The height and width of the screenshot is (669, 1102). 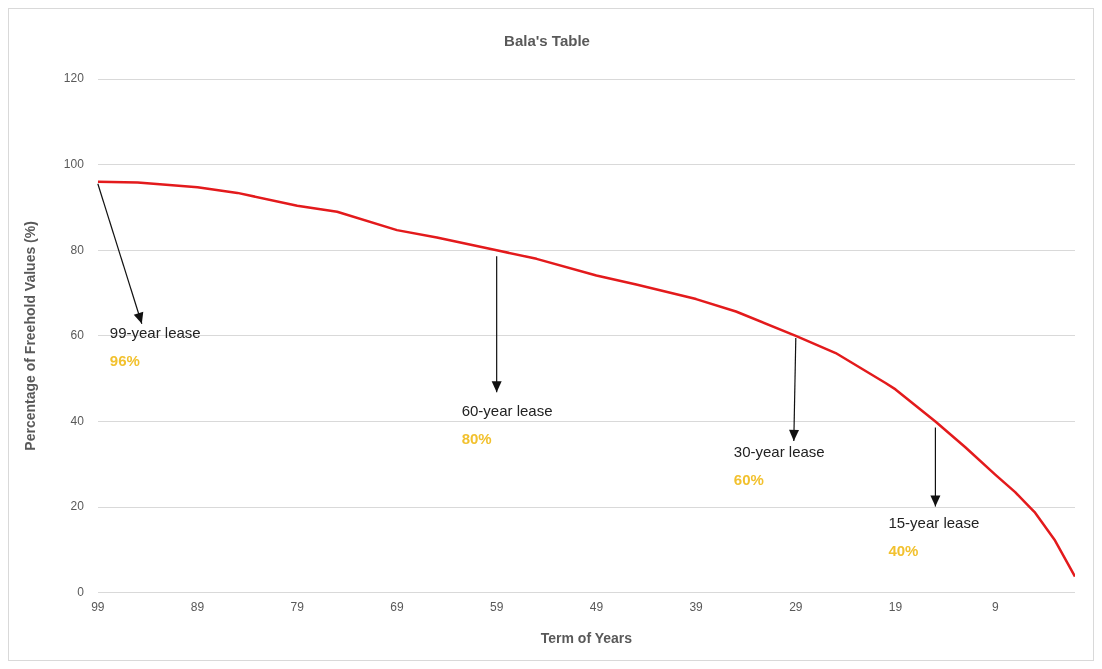 What do you see at coordinates (98, 607) in the screenshot?
I see `x-tick-label: 99` at bounding box center [98, 607].